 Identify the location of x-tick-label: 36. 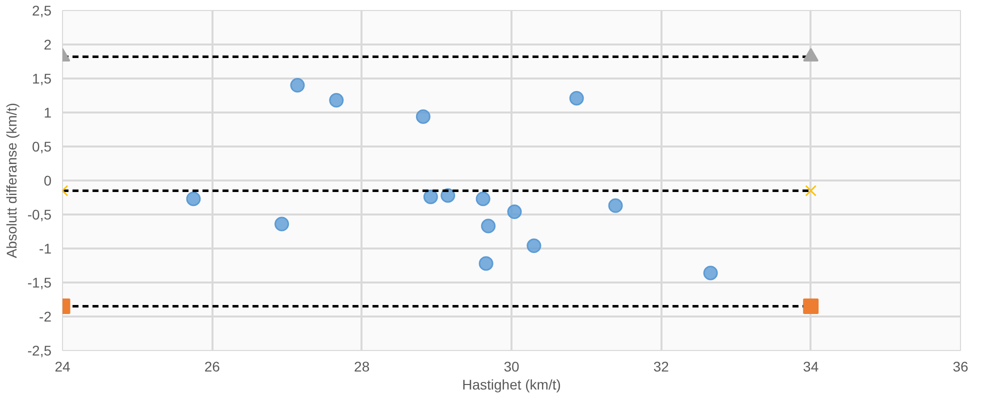
(960, 366).